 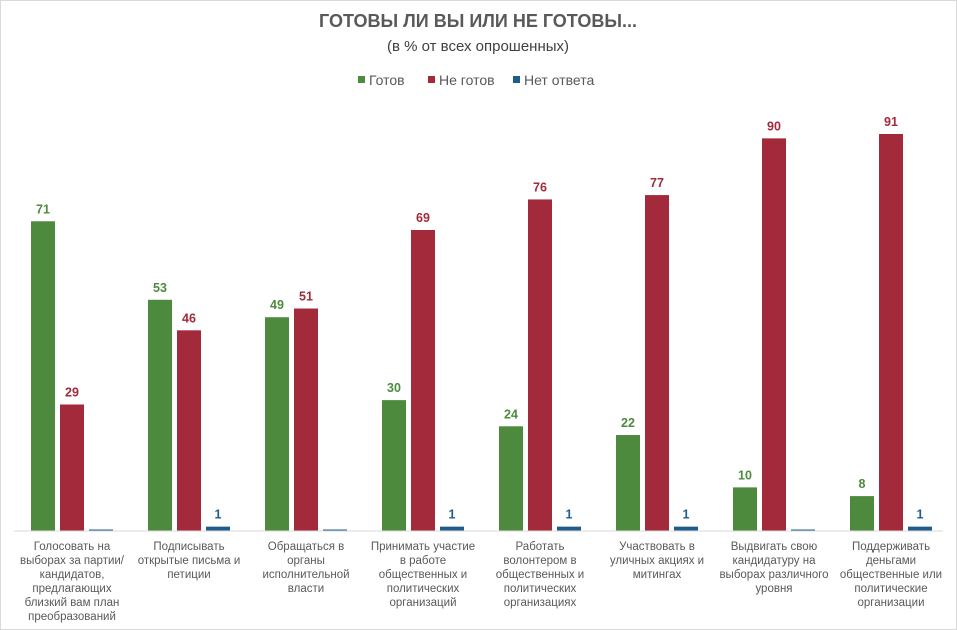 What do you see at coordinates (862, 484) in the screenshot?
I see `data-label: 8` at bounding box center [862, 484].